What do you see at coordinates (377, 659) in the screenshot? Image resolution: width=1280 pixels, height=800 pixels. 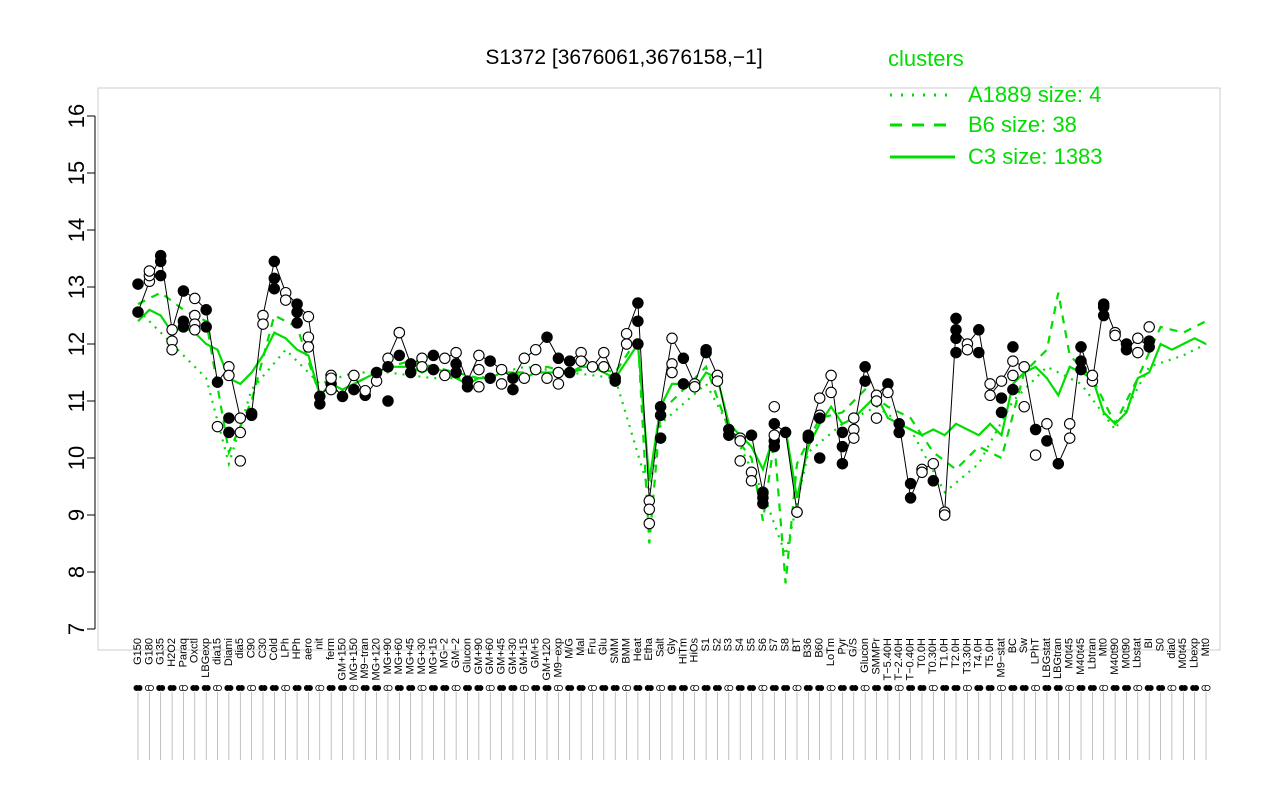 I see `x-tick-label: MG+120` at bounding box center [377, 659].